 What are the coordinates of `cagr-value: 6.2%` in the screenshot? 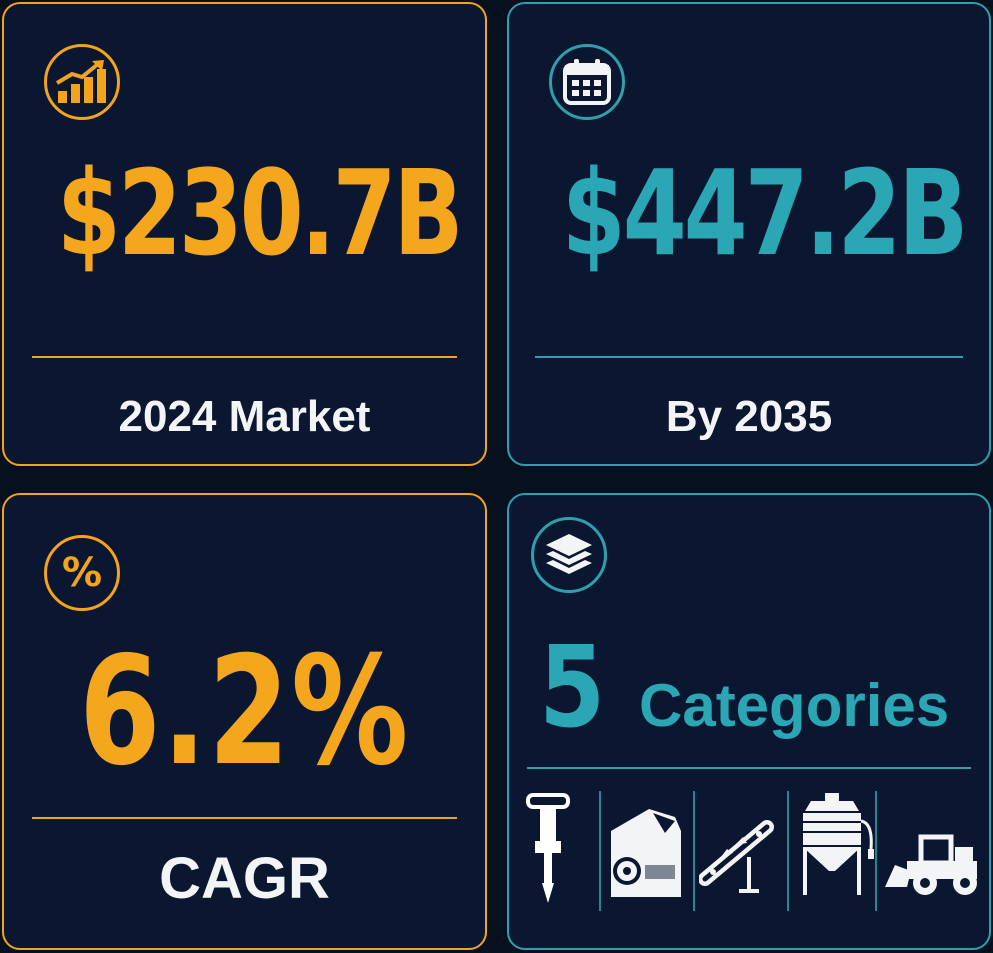 It's located at (244, 712).